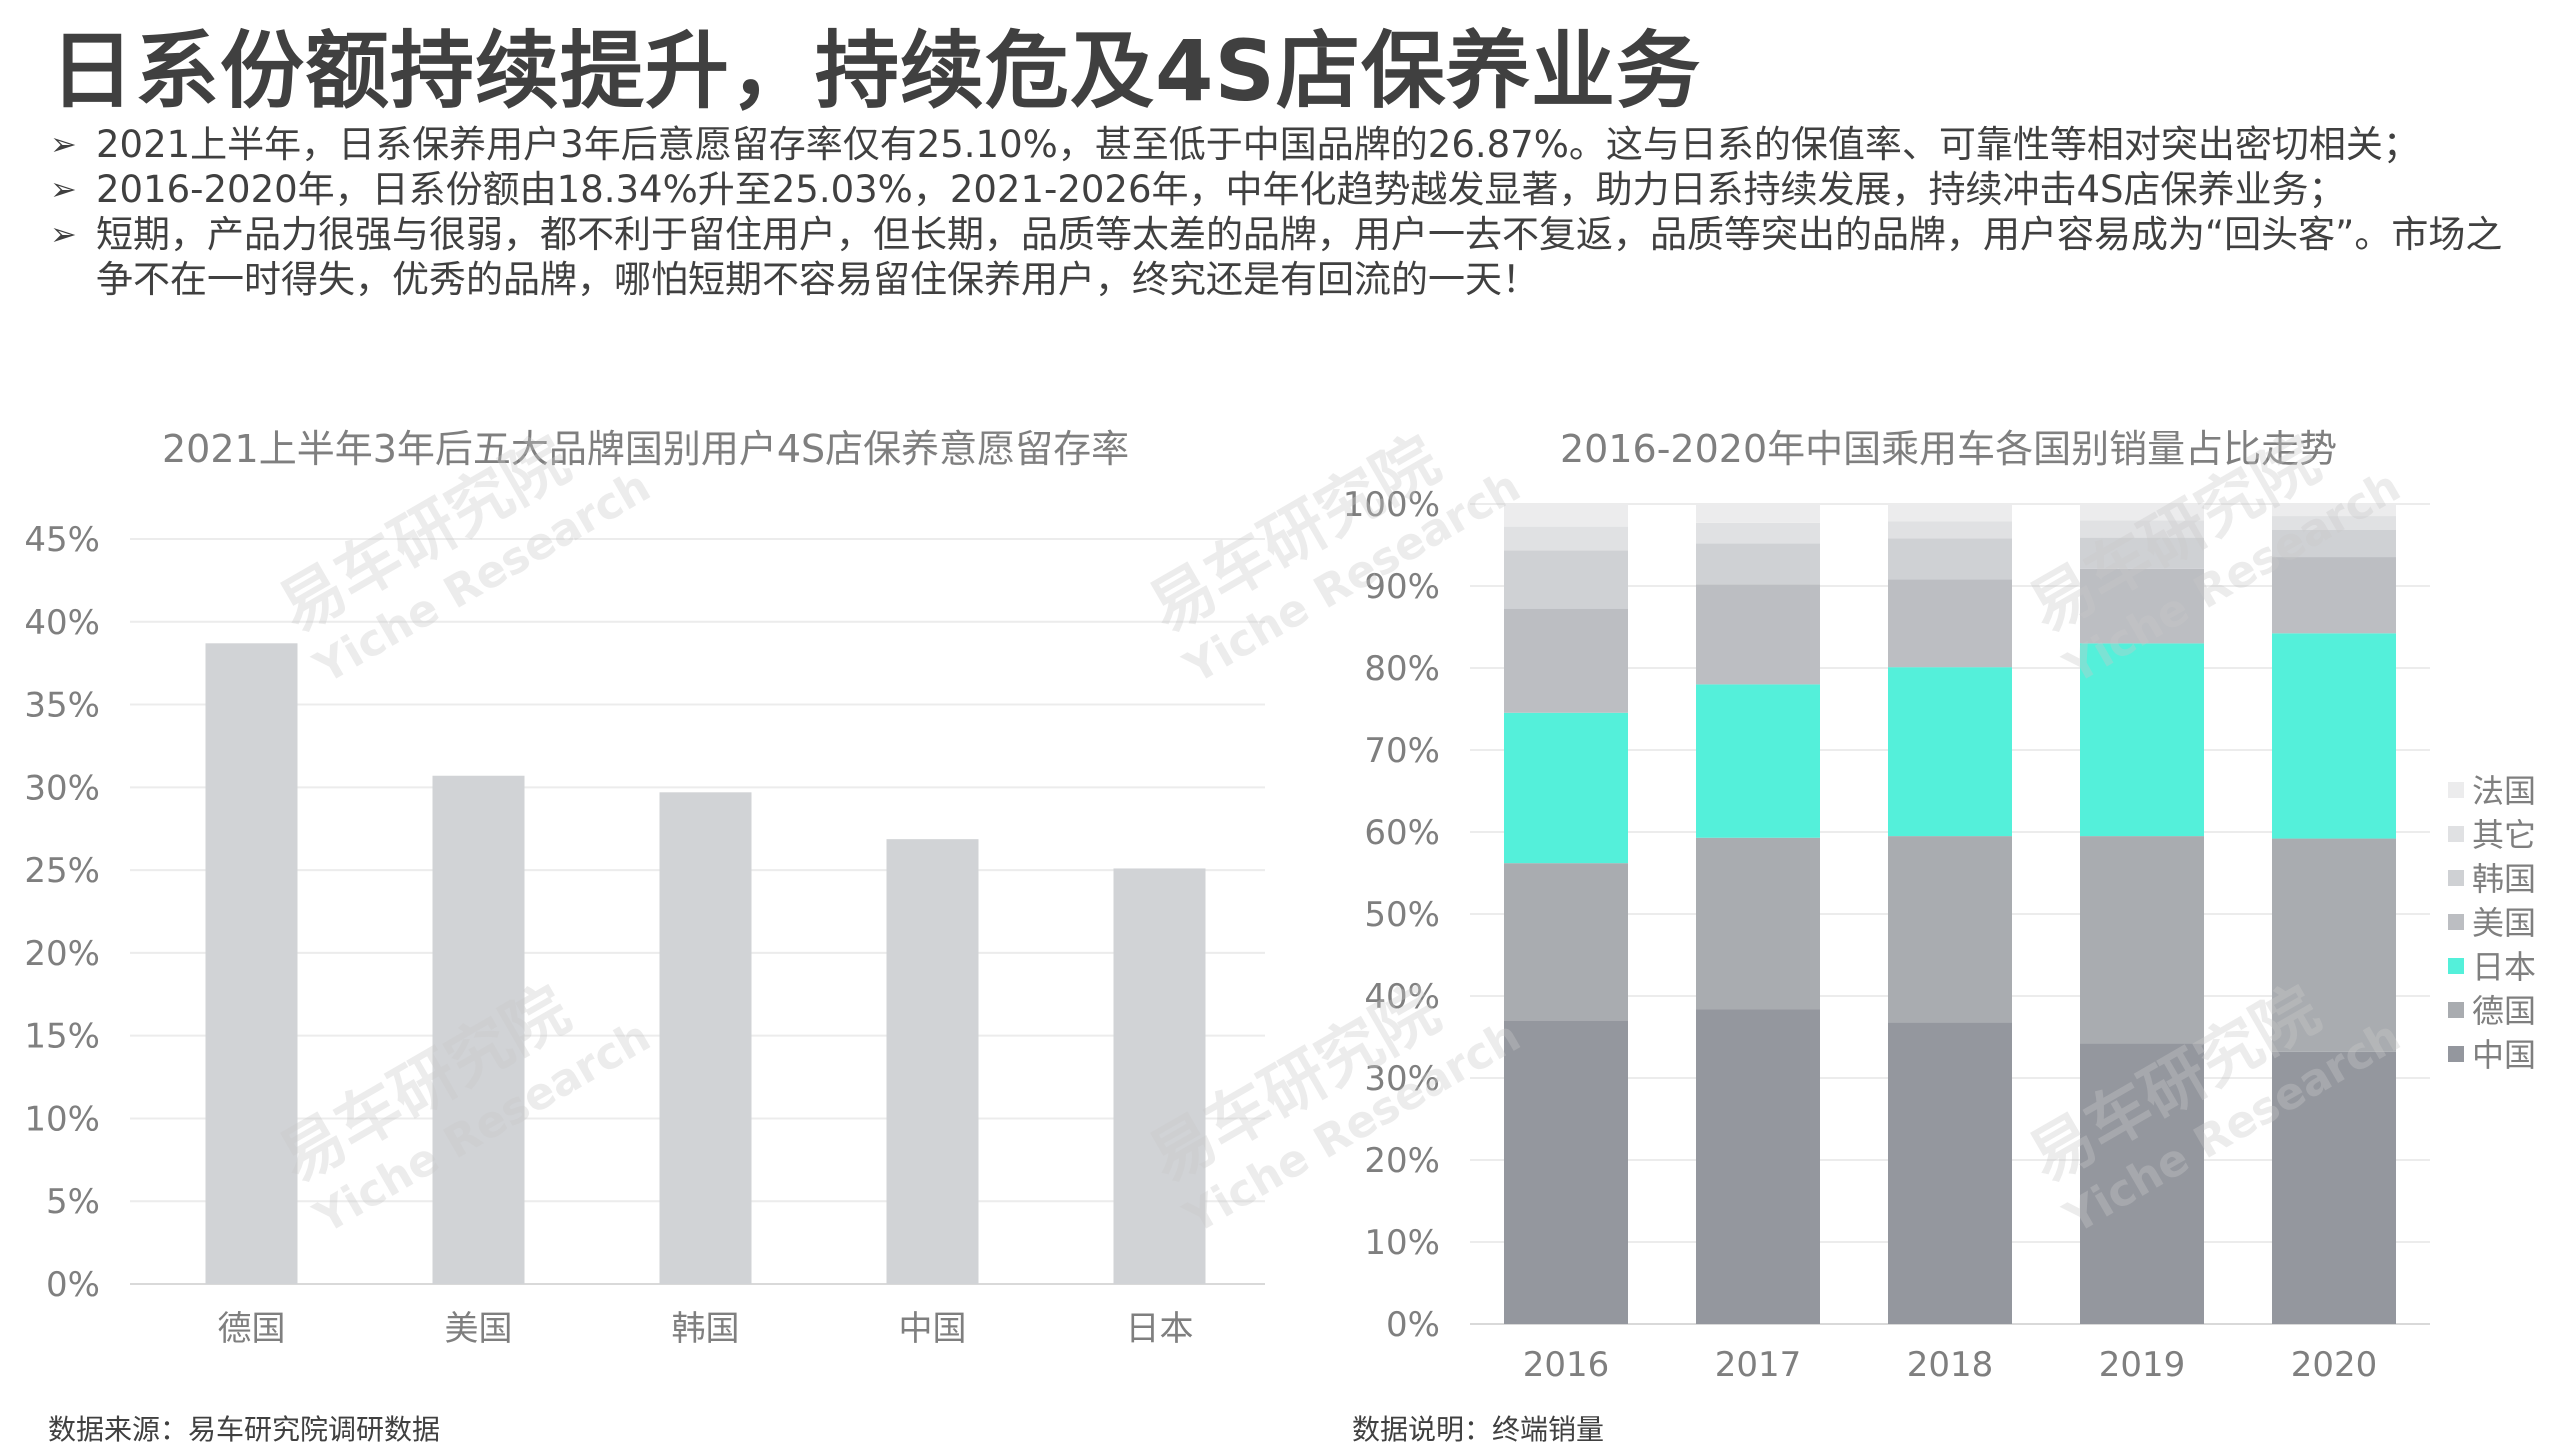 The image size is (2559, 1448). I want to click on data-description-note: 数据说明：终端销量, so click(1478, 1429).